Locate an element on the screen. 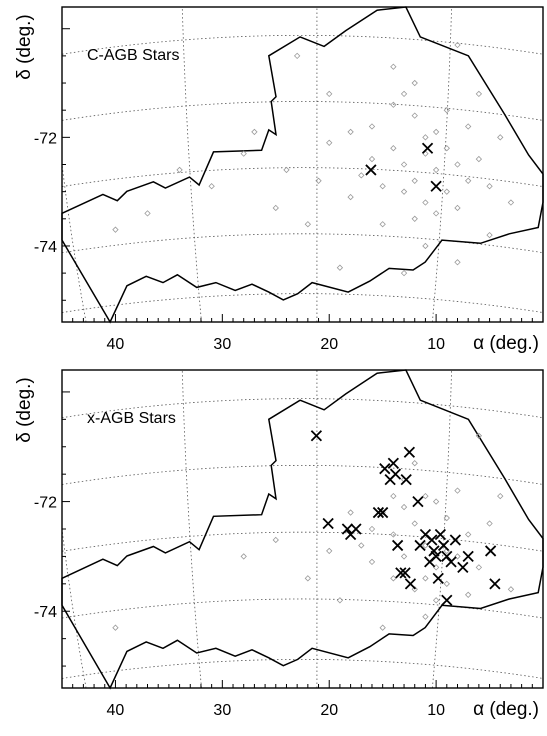 This screenshot has height=736, width=547. x-tick-label: 30 is located at coordinates (222, 710).